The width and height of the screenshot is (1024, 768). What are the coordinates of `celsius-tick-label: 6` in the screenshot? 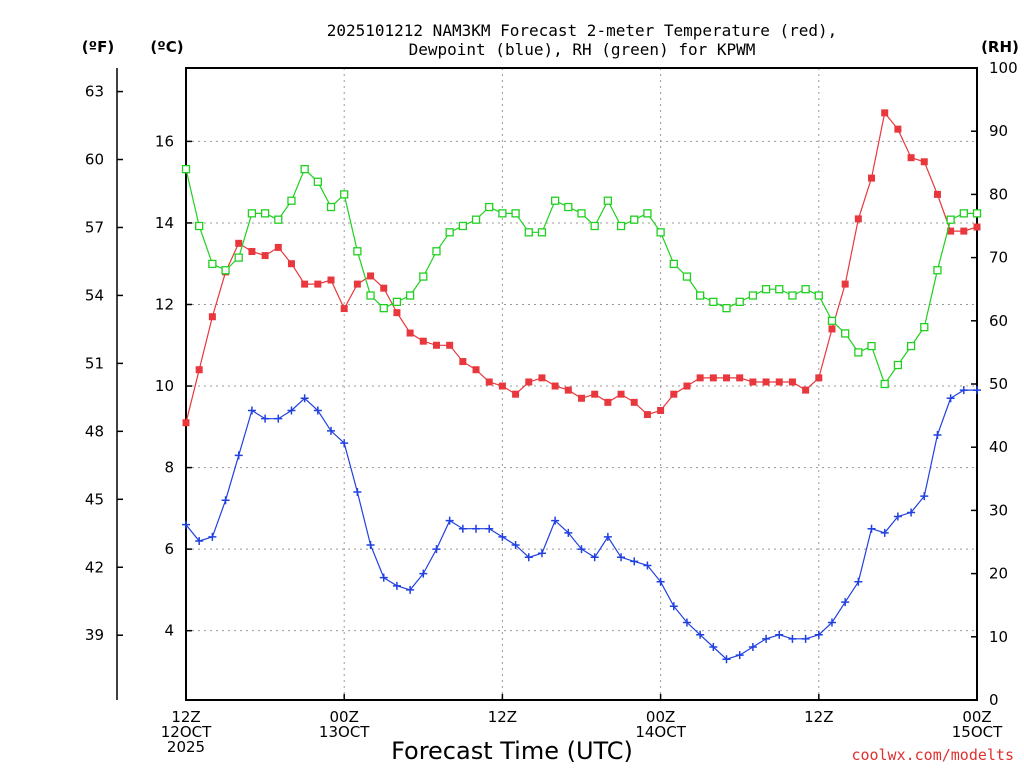 It's located at (169, 549).